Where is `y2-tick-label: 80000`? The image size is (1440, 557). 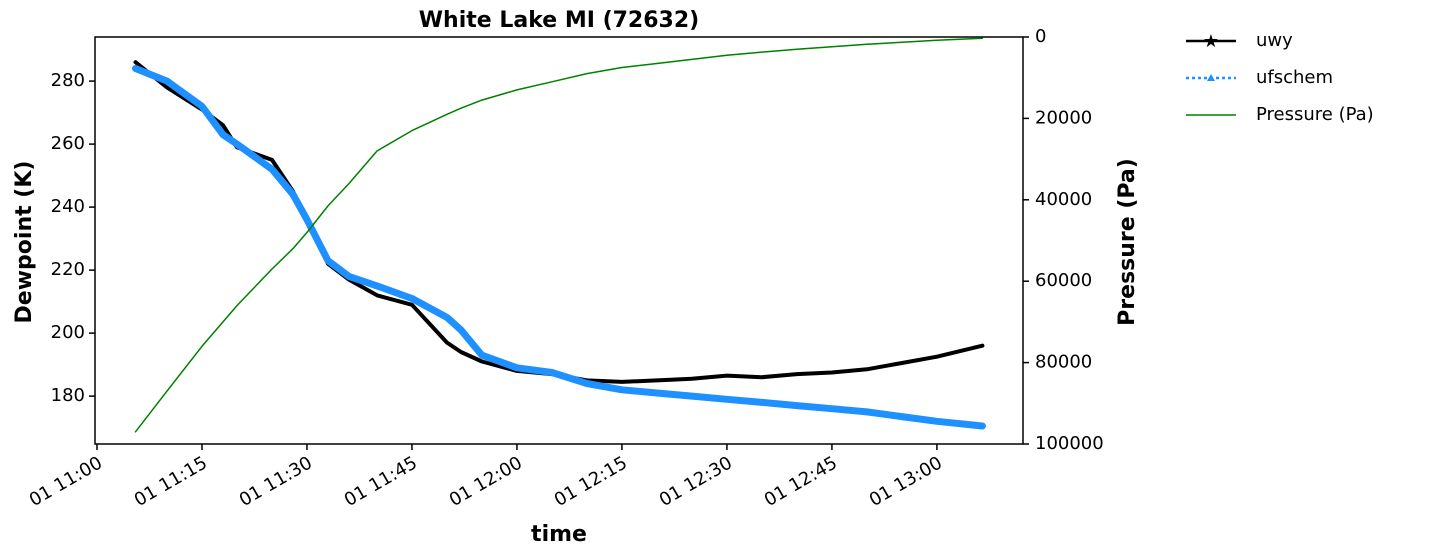
y2-tick-label: 80000 is located at coordinates (1063, 362).